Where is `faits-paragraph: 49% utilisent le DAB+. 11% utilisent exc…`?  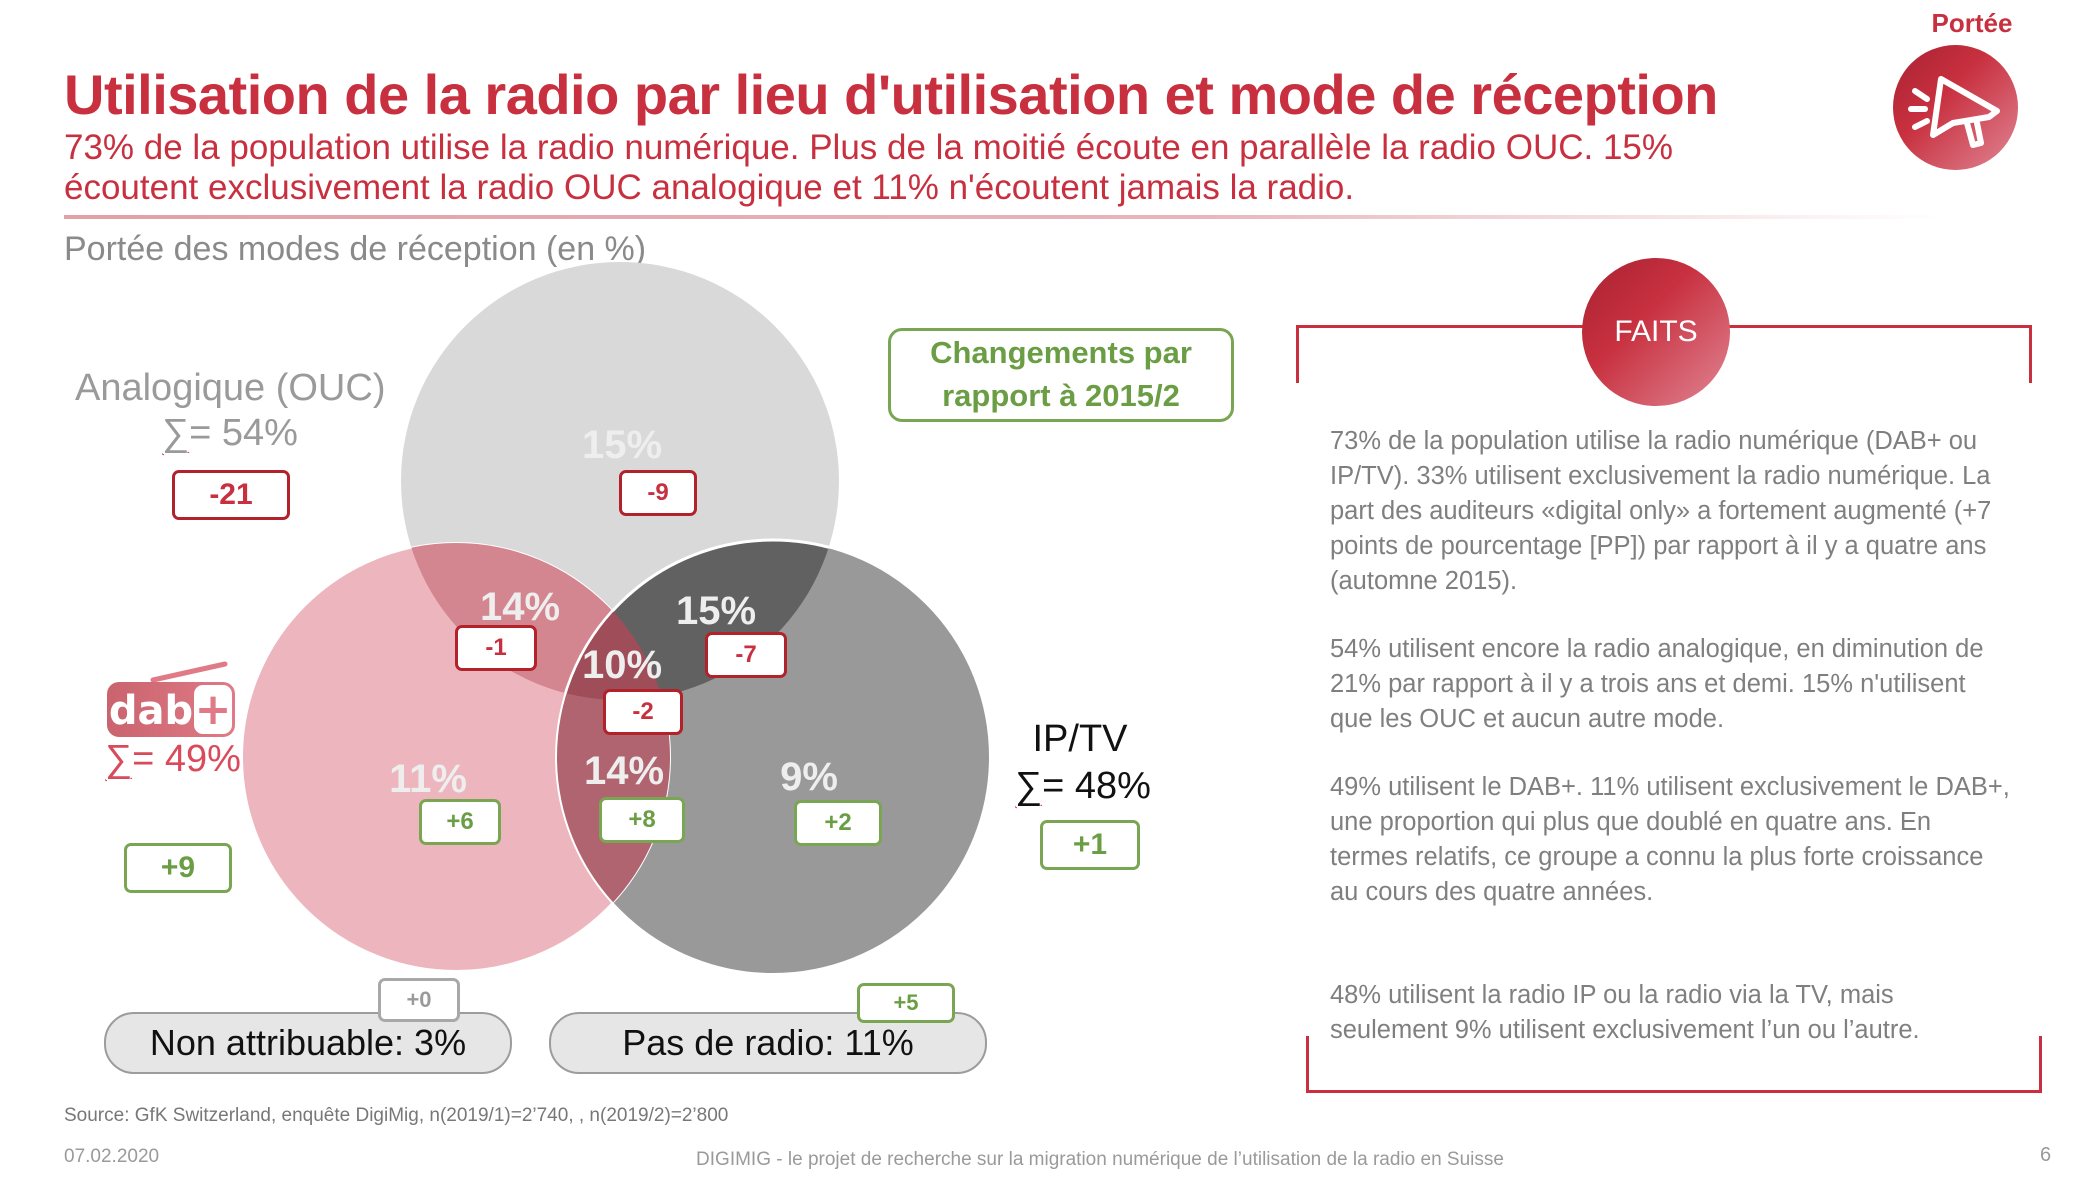
faits-paragraph: 49% utilisent le DAB+. 11% utilisent exc… is located at coordinates (1670, 839).